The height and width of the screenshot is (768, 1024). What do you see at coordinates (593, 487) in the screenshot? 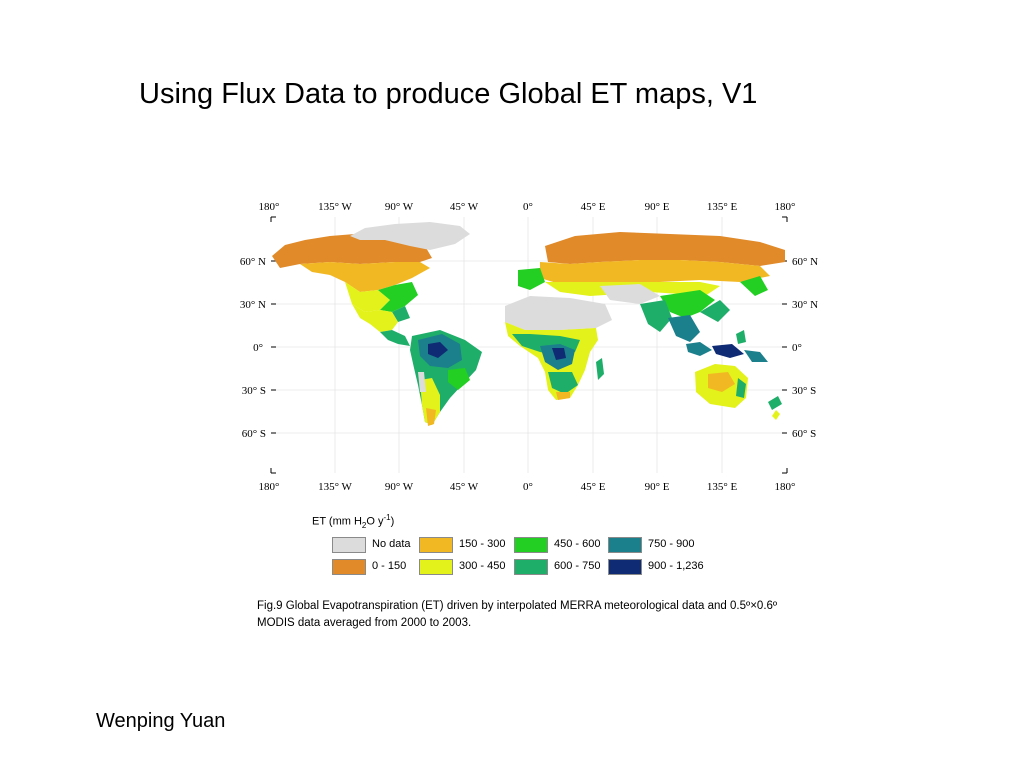
I see `lon-label-bottom: 45° E` at bounding box center [593, 487].